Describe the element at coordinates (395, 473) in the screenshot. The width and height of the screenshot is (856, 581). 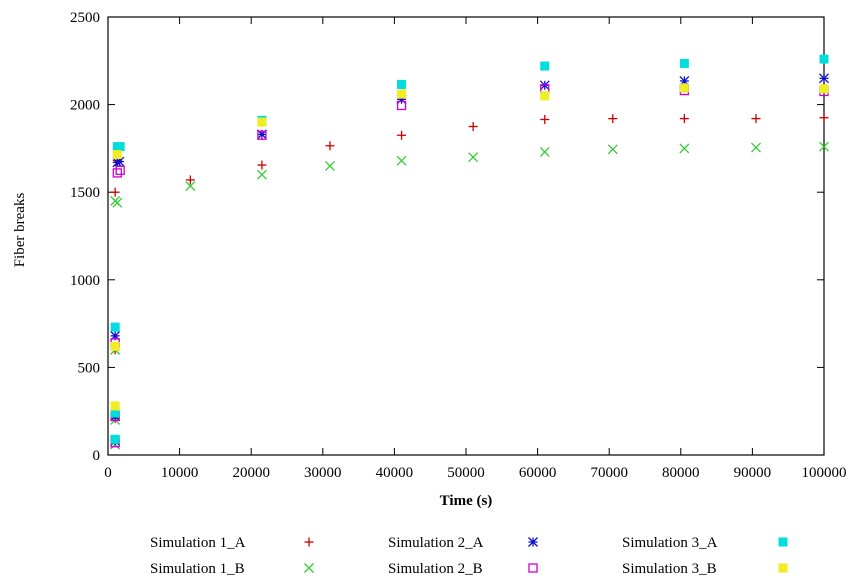
I see `x-tick-label: 40000` at that location.